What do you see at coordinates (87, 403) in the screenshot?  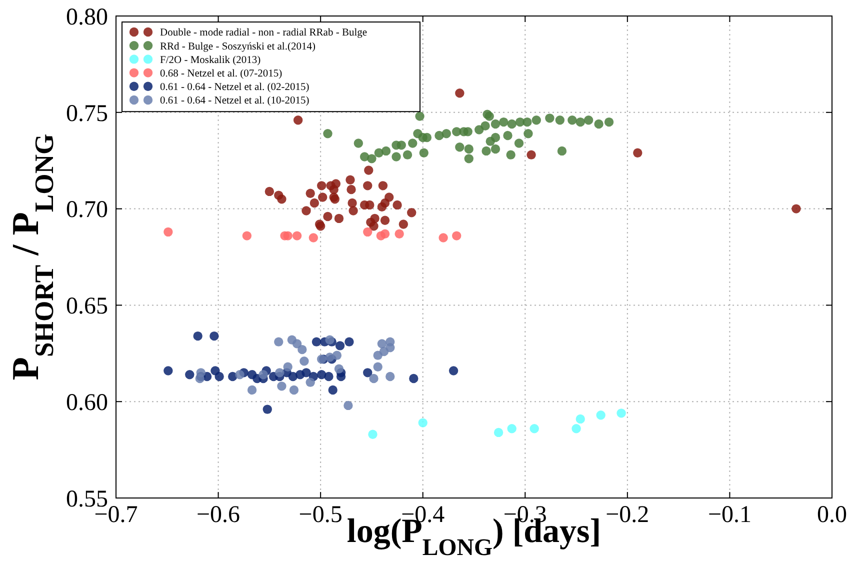 I see `y-tick-label: 0.60` at bounding box center [87, 403].